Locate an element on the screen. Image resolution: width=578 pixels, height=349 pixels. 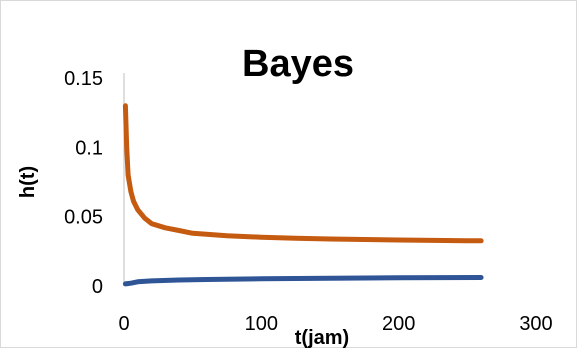
x-tick-labels: 0 100 200 300 is located at coordinates (335, 324).